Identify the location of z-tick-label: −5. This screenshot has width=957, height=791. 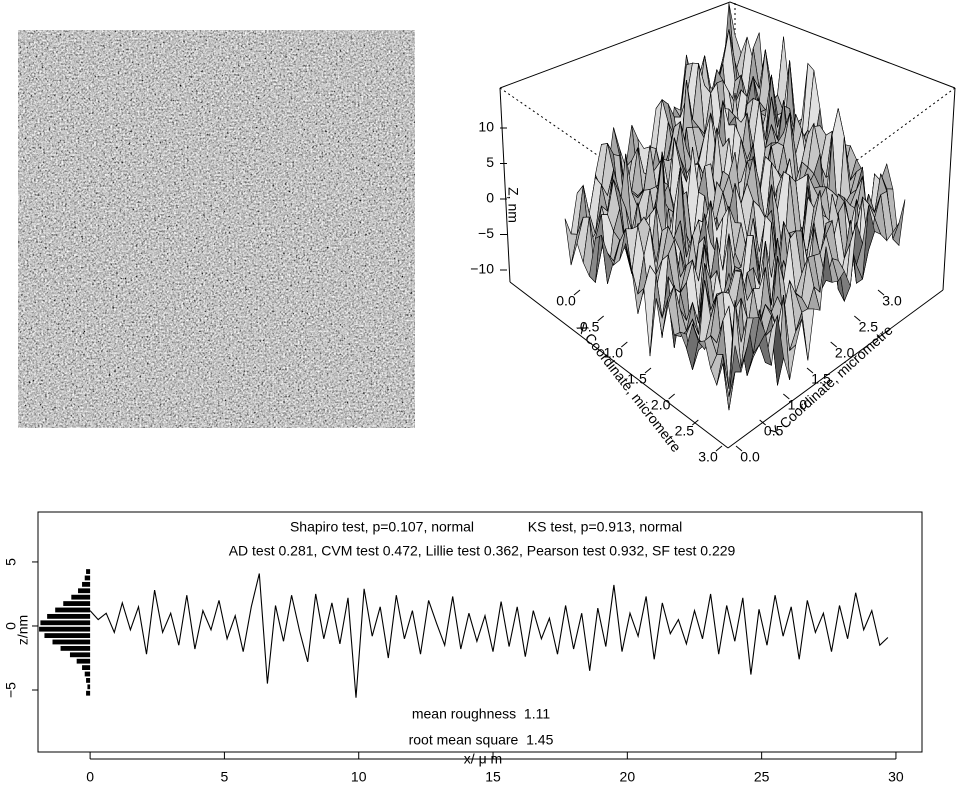
(486, 233).